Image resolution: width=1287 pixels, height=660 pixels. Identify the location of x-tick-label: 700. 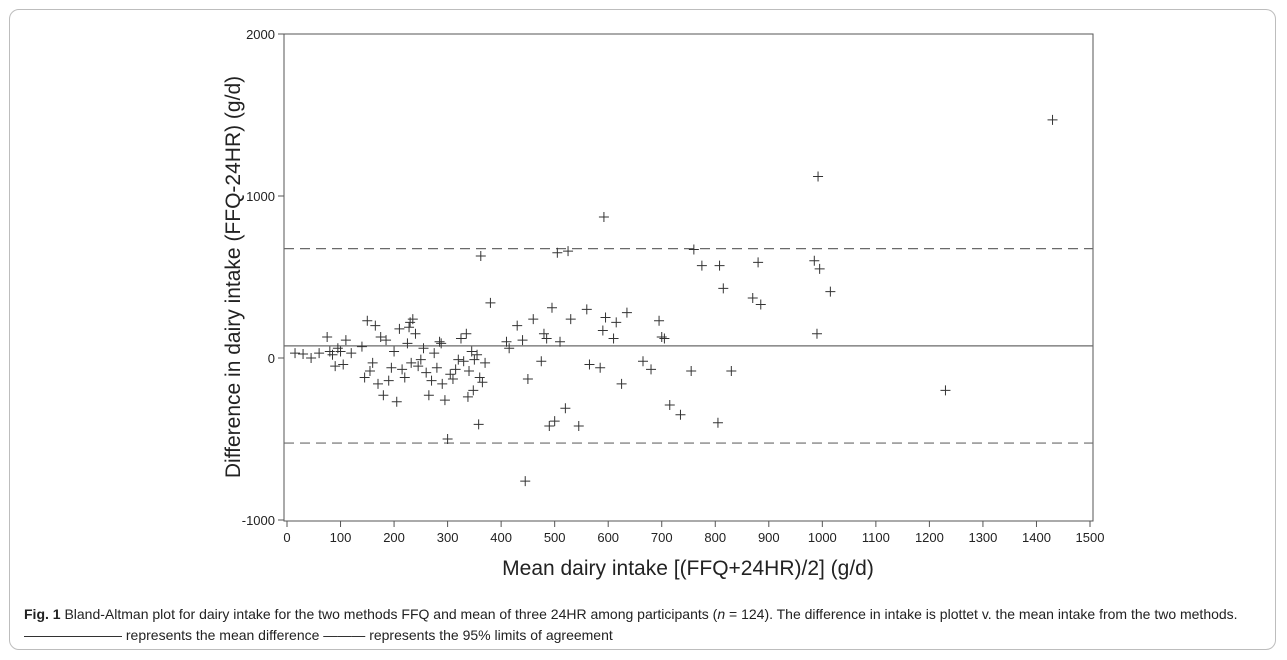
(662, 537).